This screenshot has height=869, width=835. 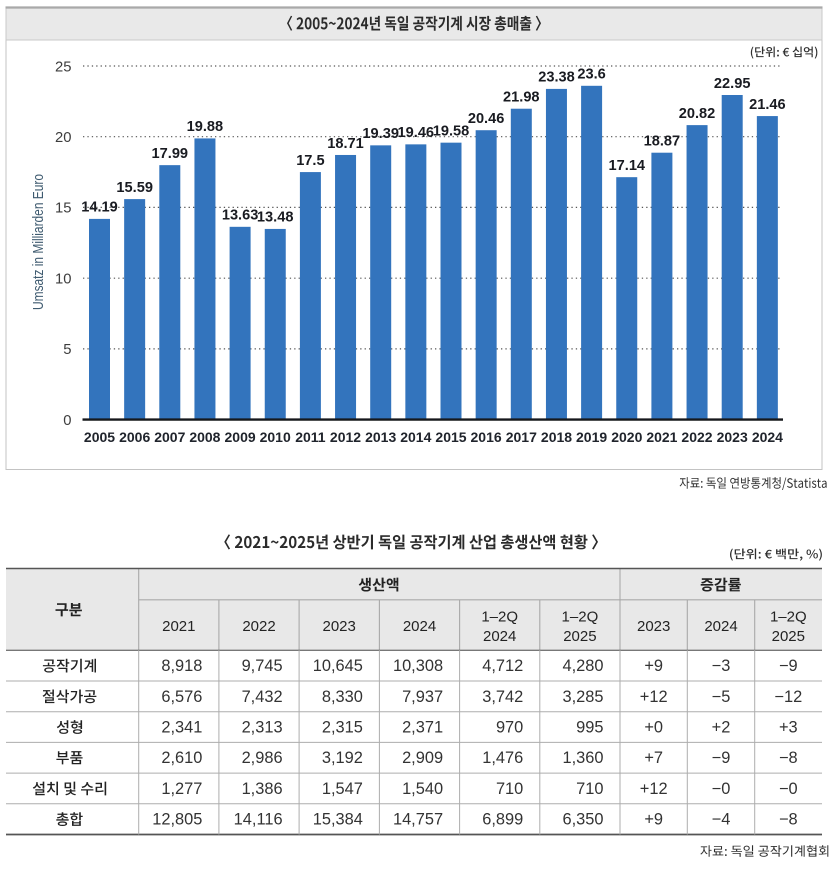 I want to click on svg-text: 17.14, so click(x=627, y=166).